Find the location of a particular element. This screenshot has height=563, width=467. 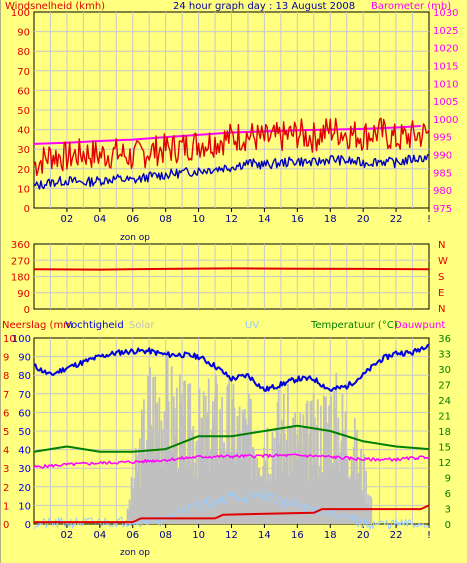

temp-ytick-label: 36 is located at coordinates (444, 339).